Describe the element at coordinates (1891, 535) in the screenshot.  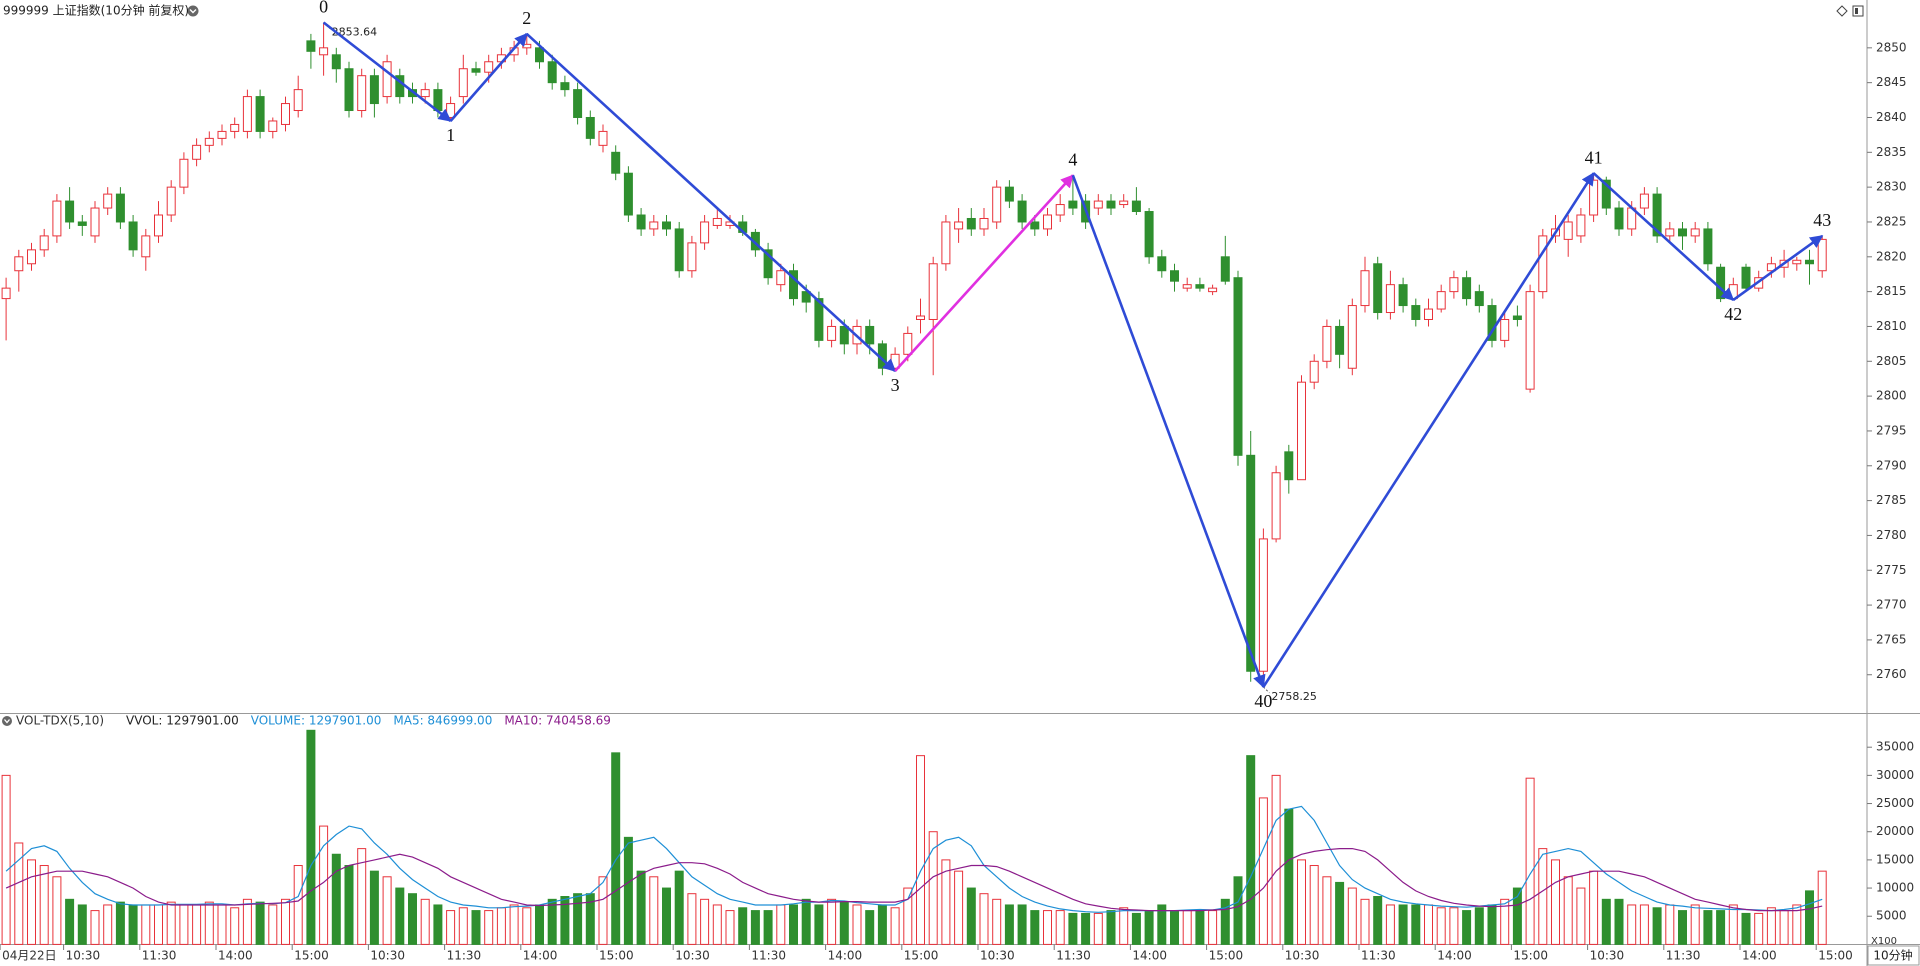
I see `y-tick-label: 2780` at that location.